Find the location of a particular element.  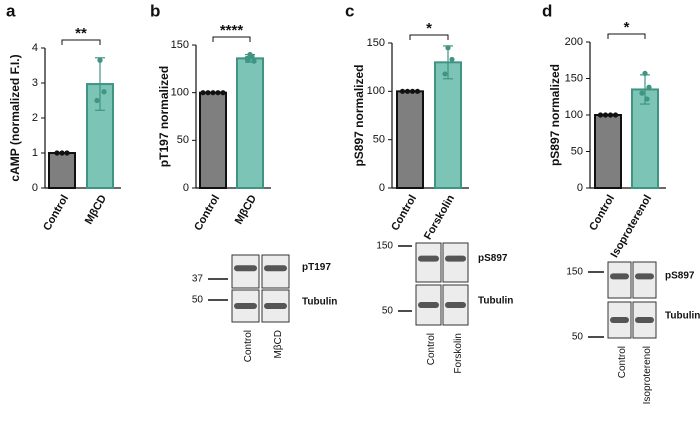

protein-label: pT197 is located at coordinates (316, 267).